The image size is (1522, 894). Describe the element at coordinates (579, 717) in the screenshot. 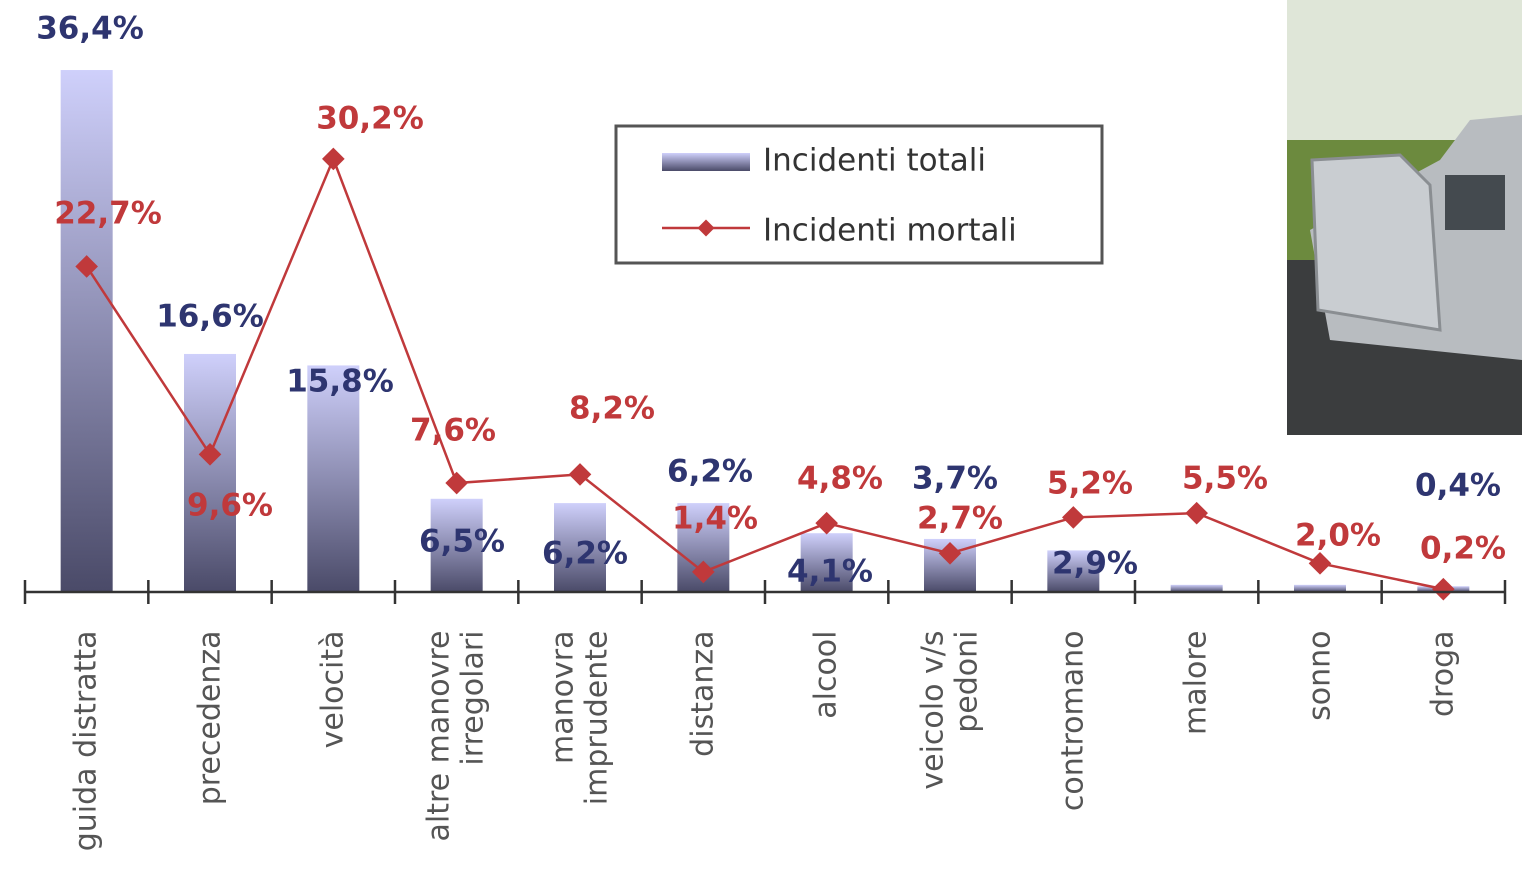

I see `x-tick-label: manovra imprudente` at that location.